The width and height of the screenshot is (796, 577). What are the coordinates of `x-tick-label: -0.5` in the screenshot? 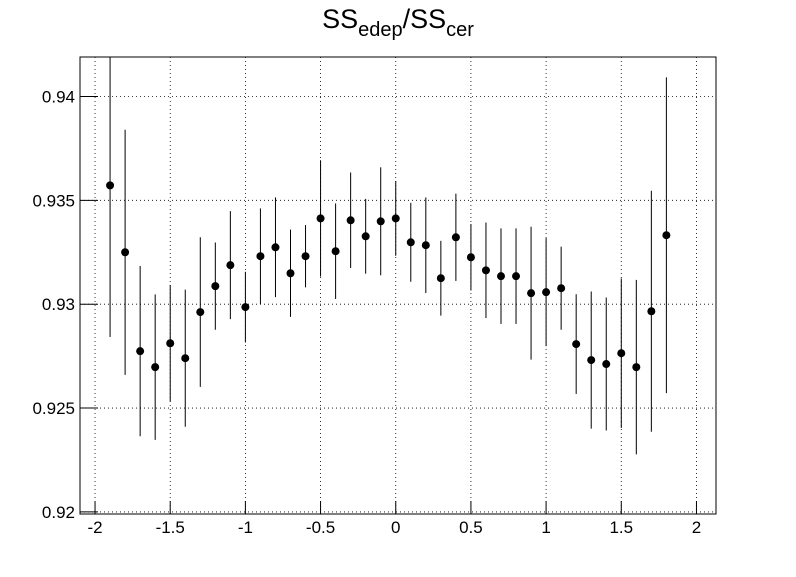 It's located at (320, 527).